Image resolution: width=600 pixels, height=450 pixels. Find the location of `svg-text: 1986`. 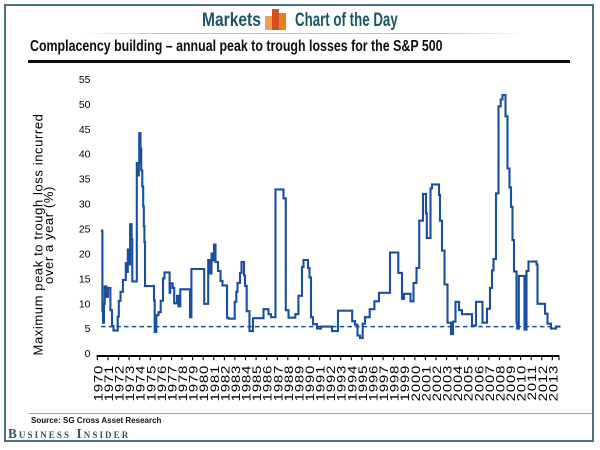

svg-text: 1986 is located at coordinates (267, 383).